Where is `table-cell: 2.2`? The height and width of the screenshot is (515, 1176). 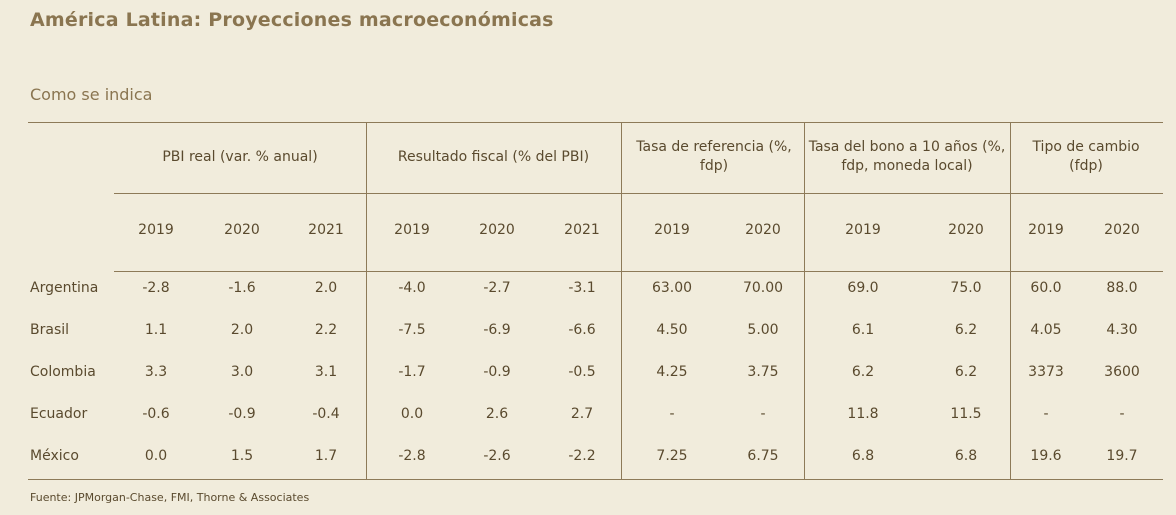
table-cell: 2.2 is located at coordinates (326, 330).